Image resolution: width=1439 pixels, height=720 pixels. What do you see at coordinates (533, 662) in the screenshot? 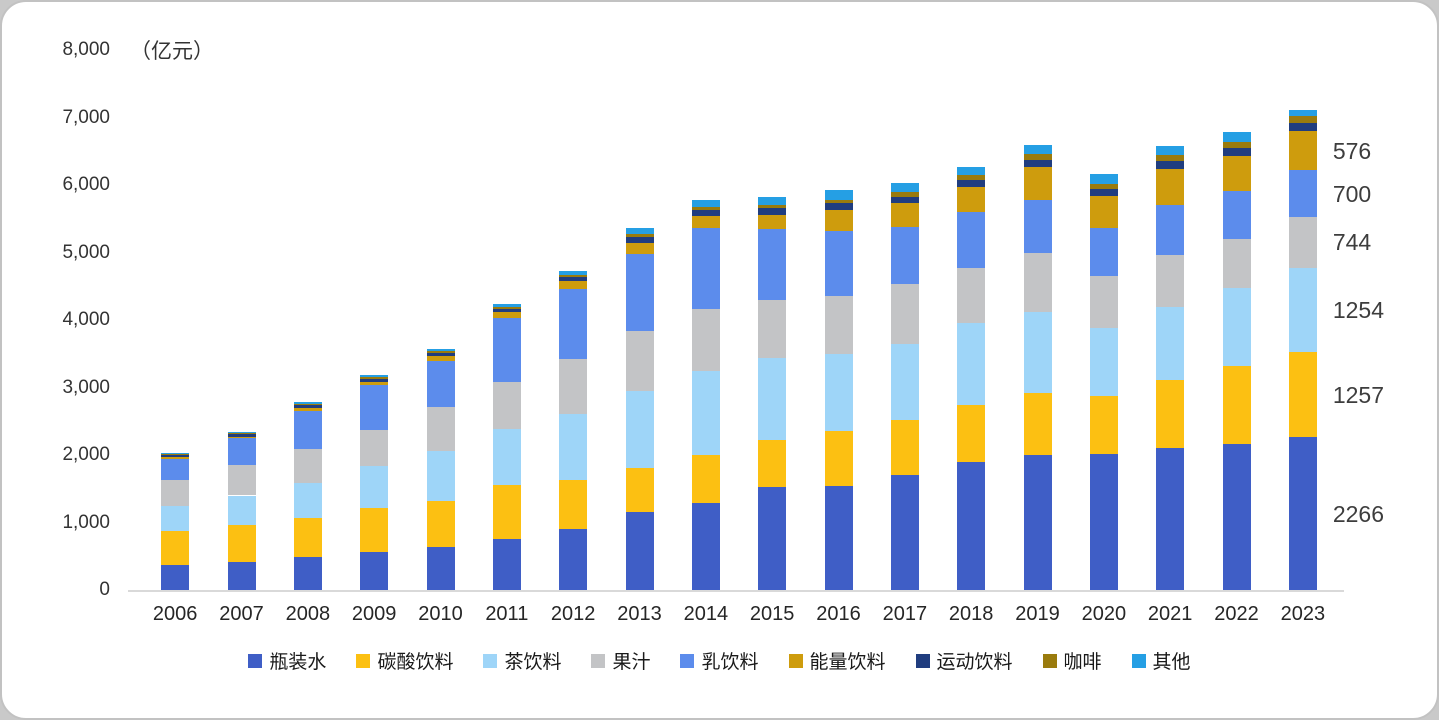
I see `legend-label: 茶饮料` at bounding box center [533, 662].